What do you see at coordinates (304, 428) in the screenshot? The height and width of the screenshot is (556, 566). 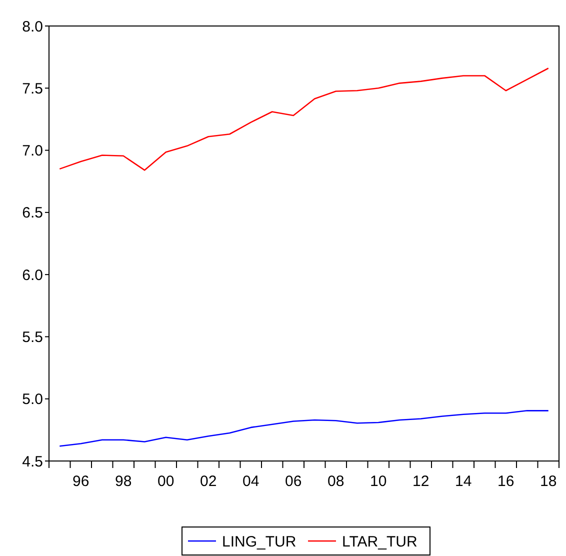 I see `line-series` at bounding box center [304, 428].